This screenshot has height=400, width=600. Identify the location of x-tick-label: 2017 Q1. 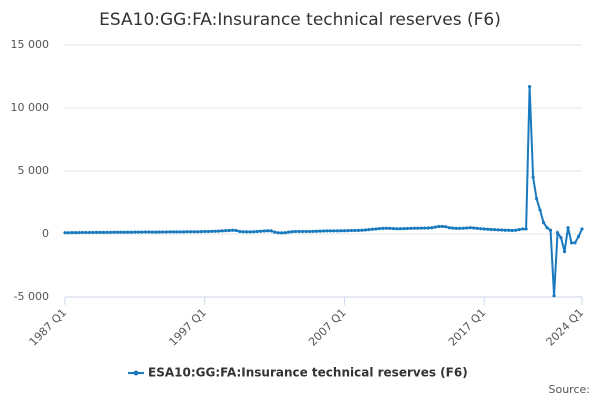
(467, 327).